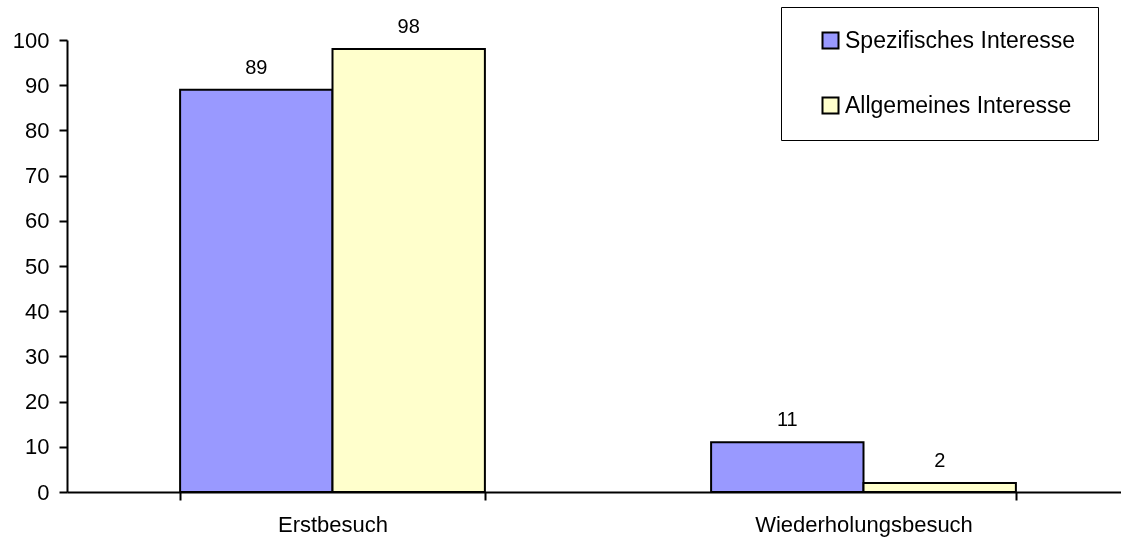  I want to click on y-tick-label: 40, so click(37, 311).